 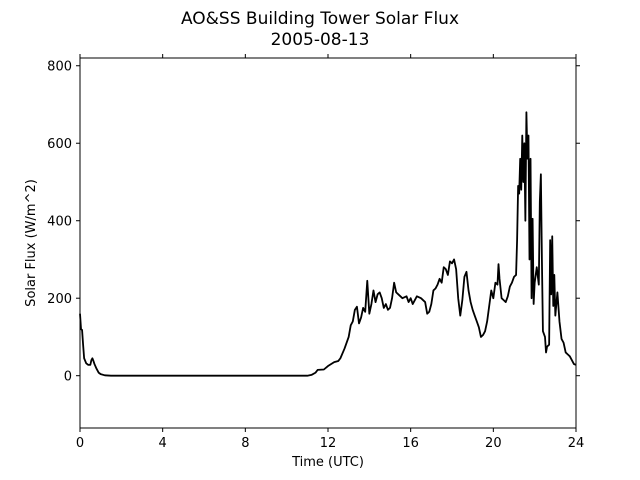 I want to click on x-tick-label: 12, so click(x=328, y=443).